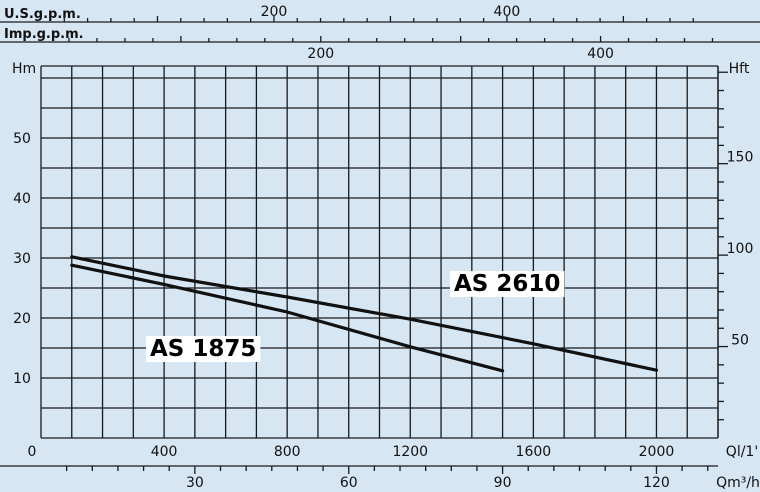  Describe the element at coordinates (164, 452) in the screenshot. I see `flow-lmin-tick-label: 400` at that location.